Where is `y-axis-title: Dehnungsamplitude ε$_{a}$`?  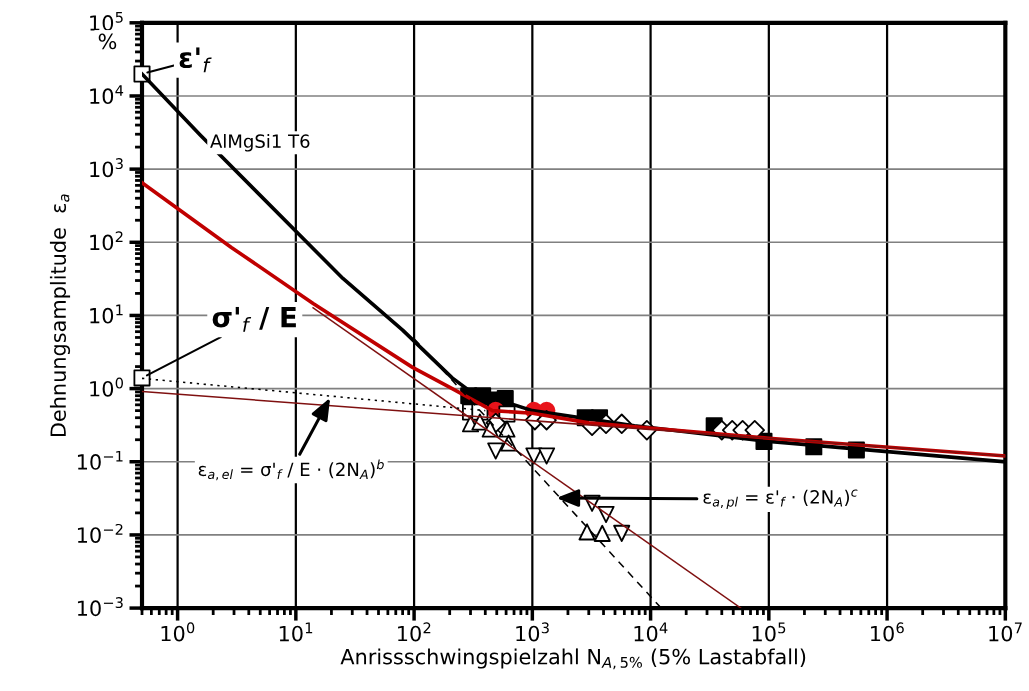 y-axis-title: Dehnungsamplitude ε$_{a}$ is located at coordinates (60, 315).